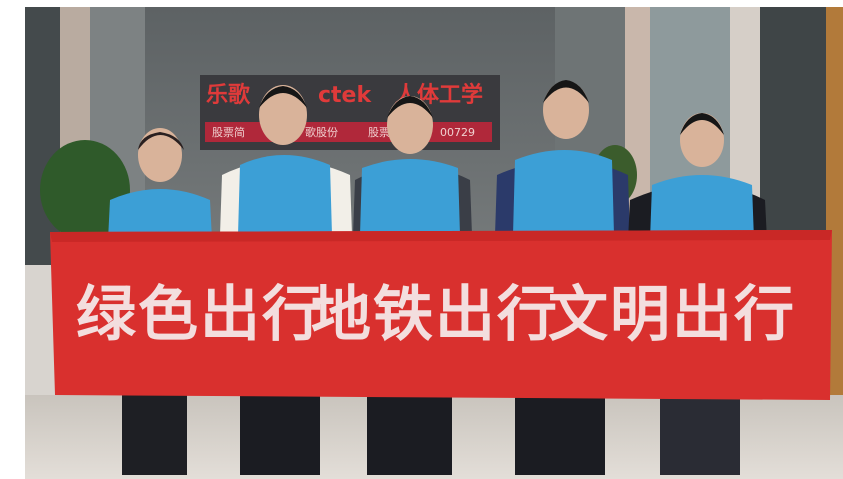 This screenshot has width=843, height=479. Describe the element at coordinates (228, 132) in the screenshot. I see `sign-ticker: 股票简` at that location.